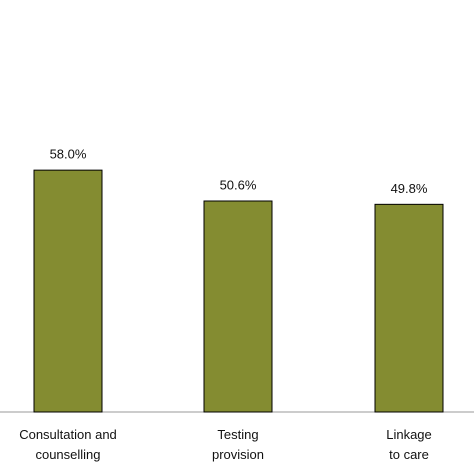 This screenshot has height=474, width=474. Describe the element at coordinates (238, 444) in the screenshot. I see `x-tick-label: Testing provision` at that location.